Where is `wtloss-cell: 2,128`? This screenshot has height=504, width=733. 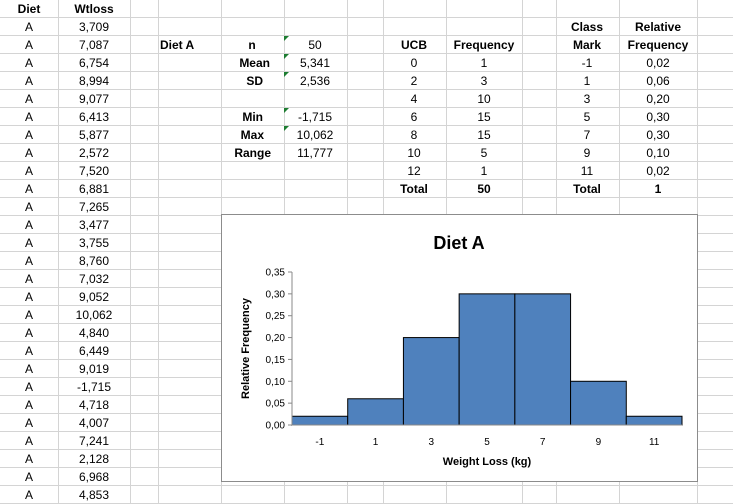 wtloss-cell: 2,128 is located at coordinates (94, 459).